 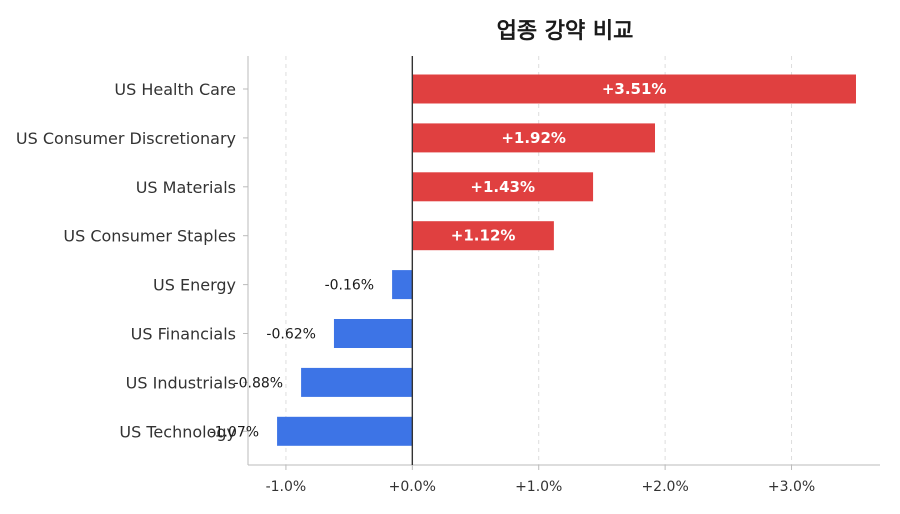 What do you see at coordinates (291, 335) in the screenshot?
I see `value-label: -0.62%` at bounding box center [291, 335].